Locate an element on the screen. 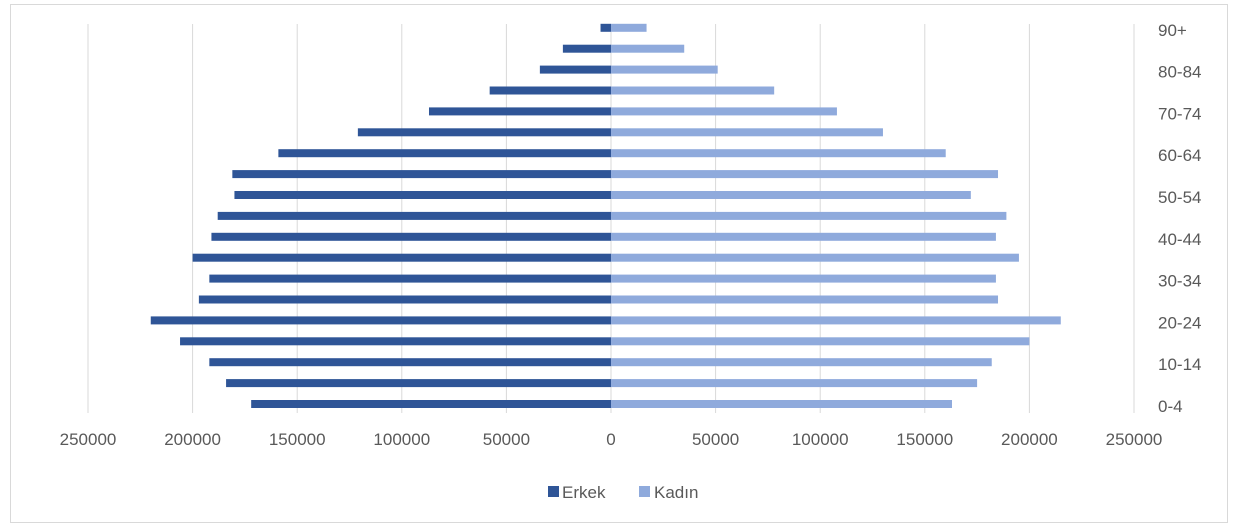 This screenshot has height=531, width=1239. x-tick-label-5: 0 is located at coordinates (610, 439).